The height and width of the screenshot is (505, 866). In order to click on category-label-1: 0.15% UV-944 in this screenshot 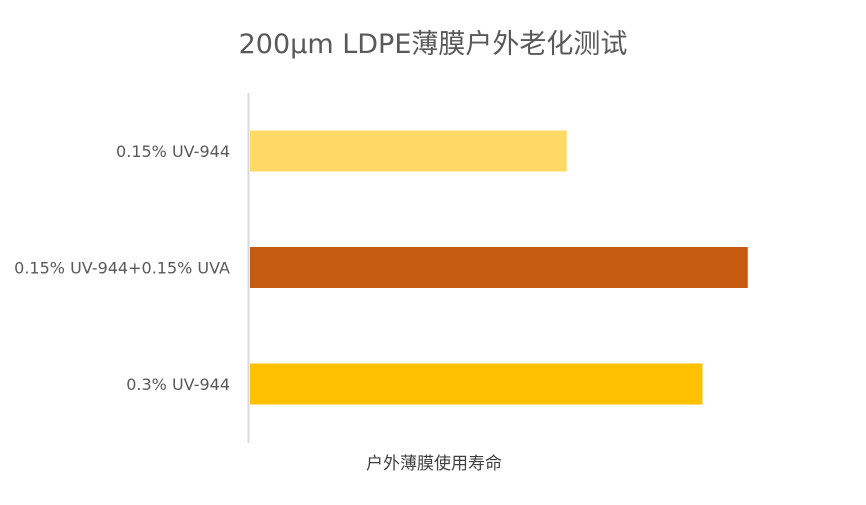, I will do `click(173, 151)`.